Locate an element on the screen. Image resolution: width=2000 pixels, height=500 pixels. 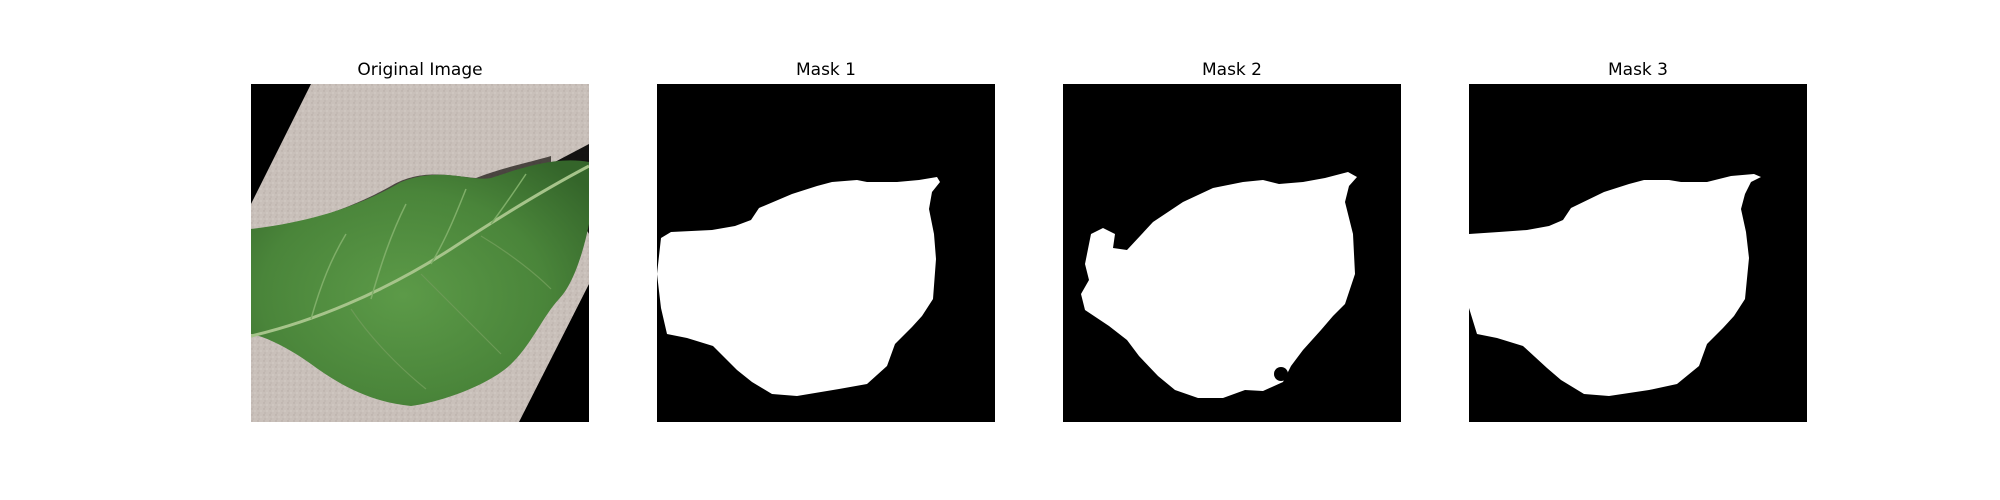
panel-title: Mask 1 is located at coordinates (825, 70).